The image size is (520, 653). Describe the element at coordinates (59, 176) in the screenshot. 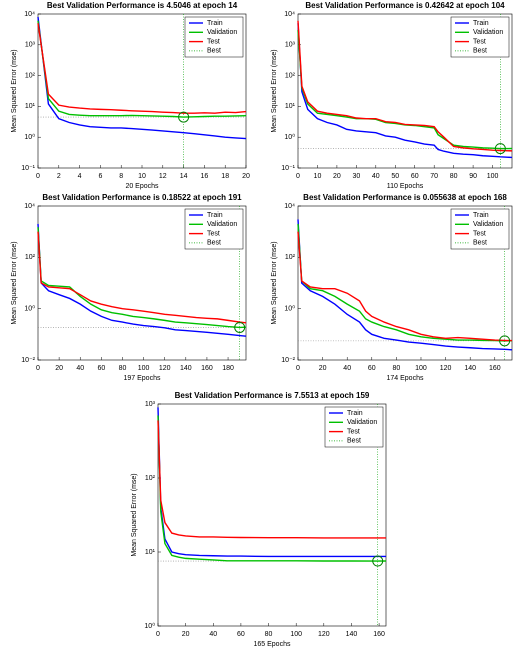

I see `x-tick-label: 2` at that location.